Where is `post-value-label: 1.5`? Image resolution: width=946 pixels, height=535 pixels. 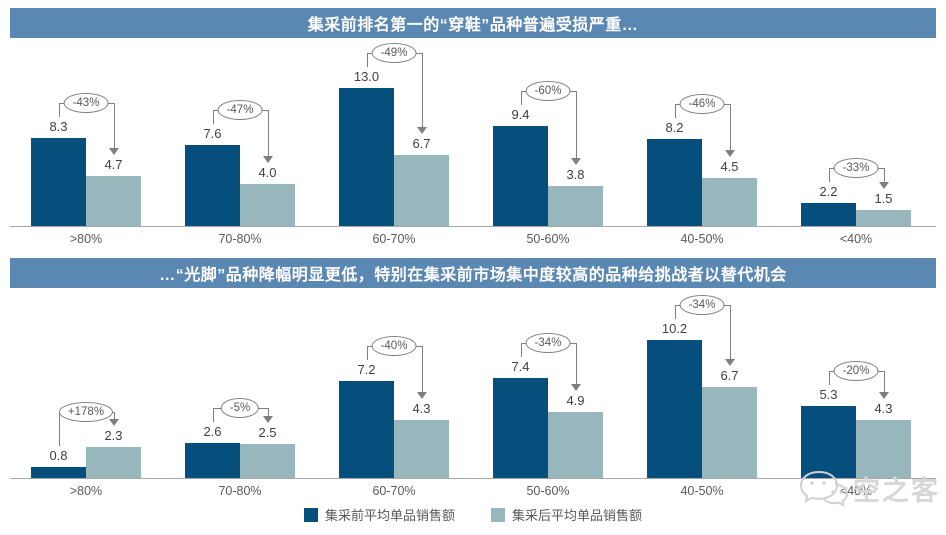
post-value-label: 1.5 is located at coordinates (883, 198).